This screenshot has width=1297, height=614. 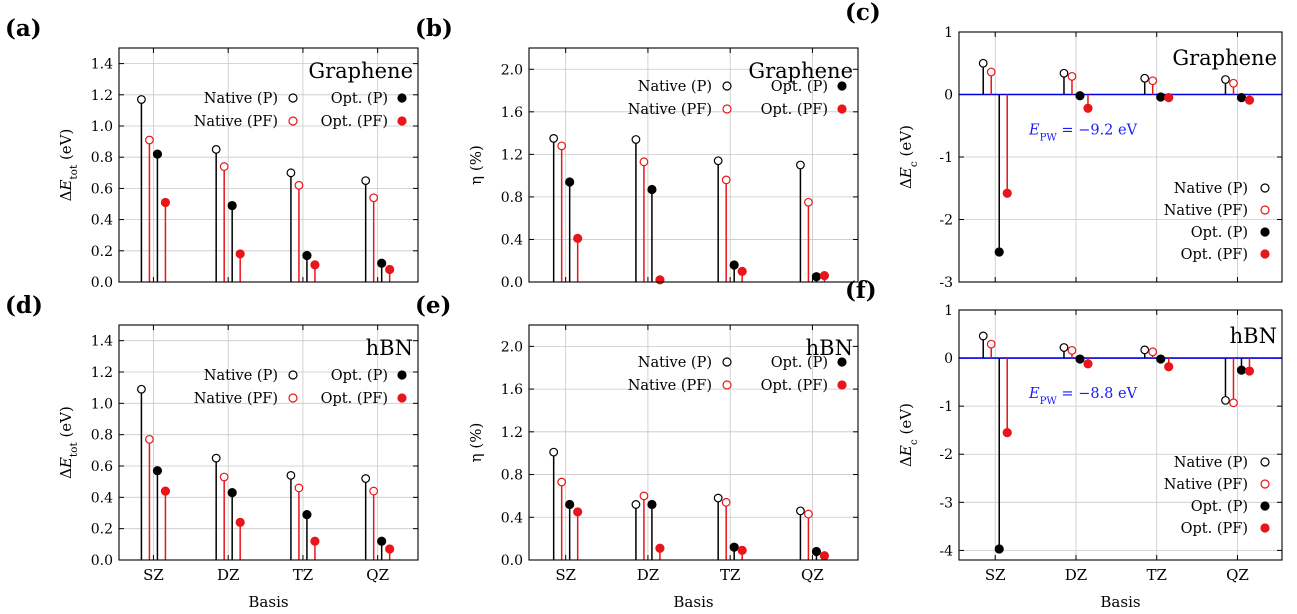 What do you see at coordinates (946, 455) in the screenshot?
I see `y-tick-label: -2` at bounding box center [946, 455].